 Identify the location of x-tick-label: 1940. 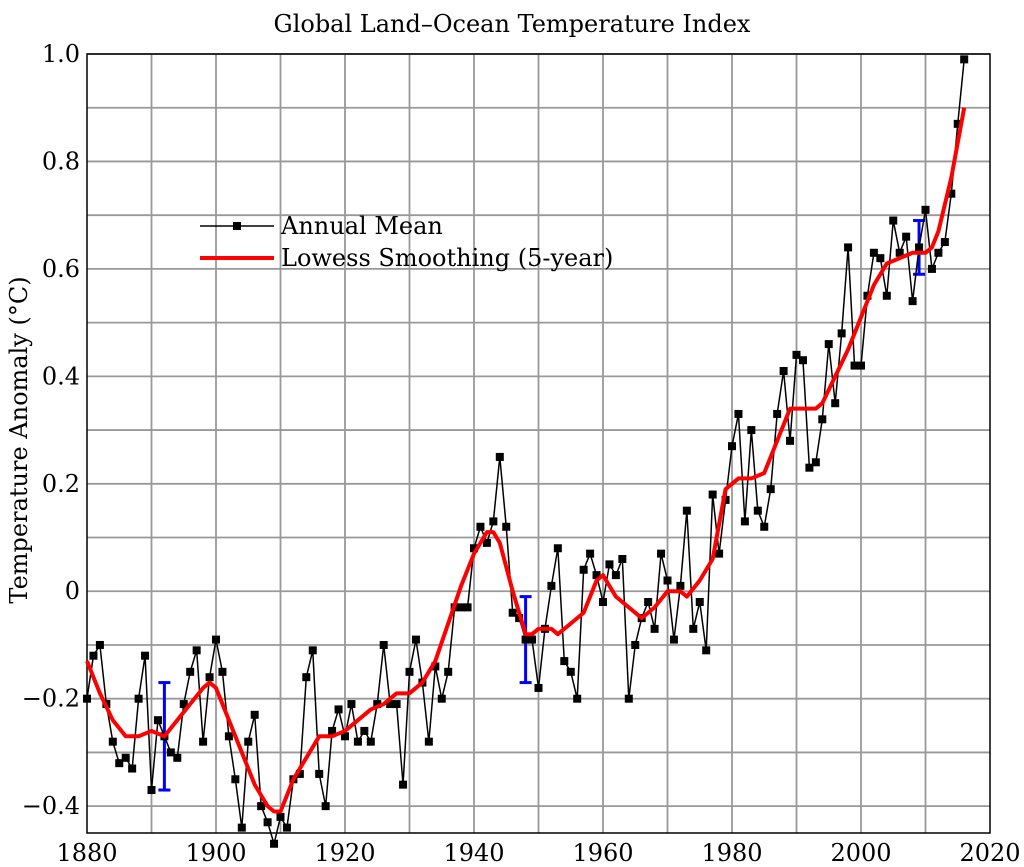
(473, 853).